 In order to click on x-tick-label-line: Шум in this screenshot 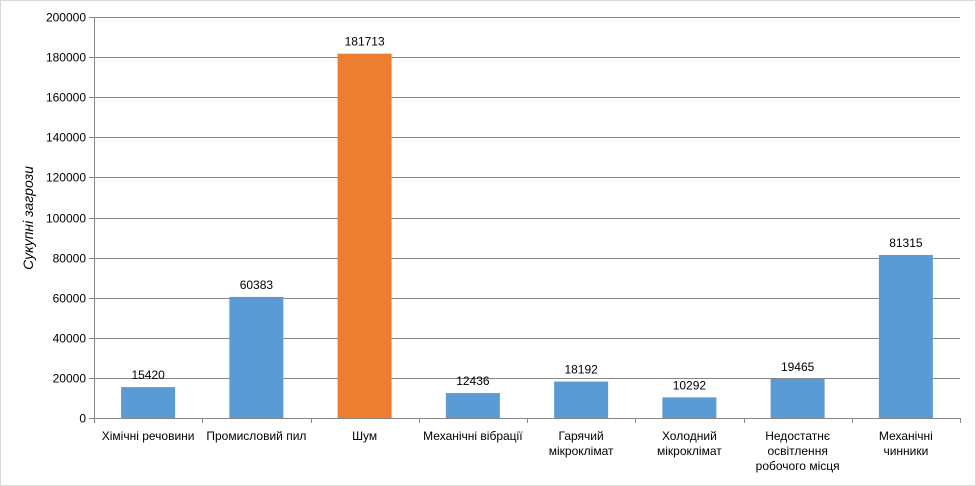, I will do `click(364, 436)`.